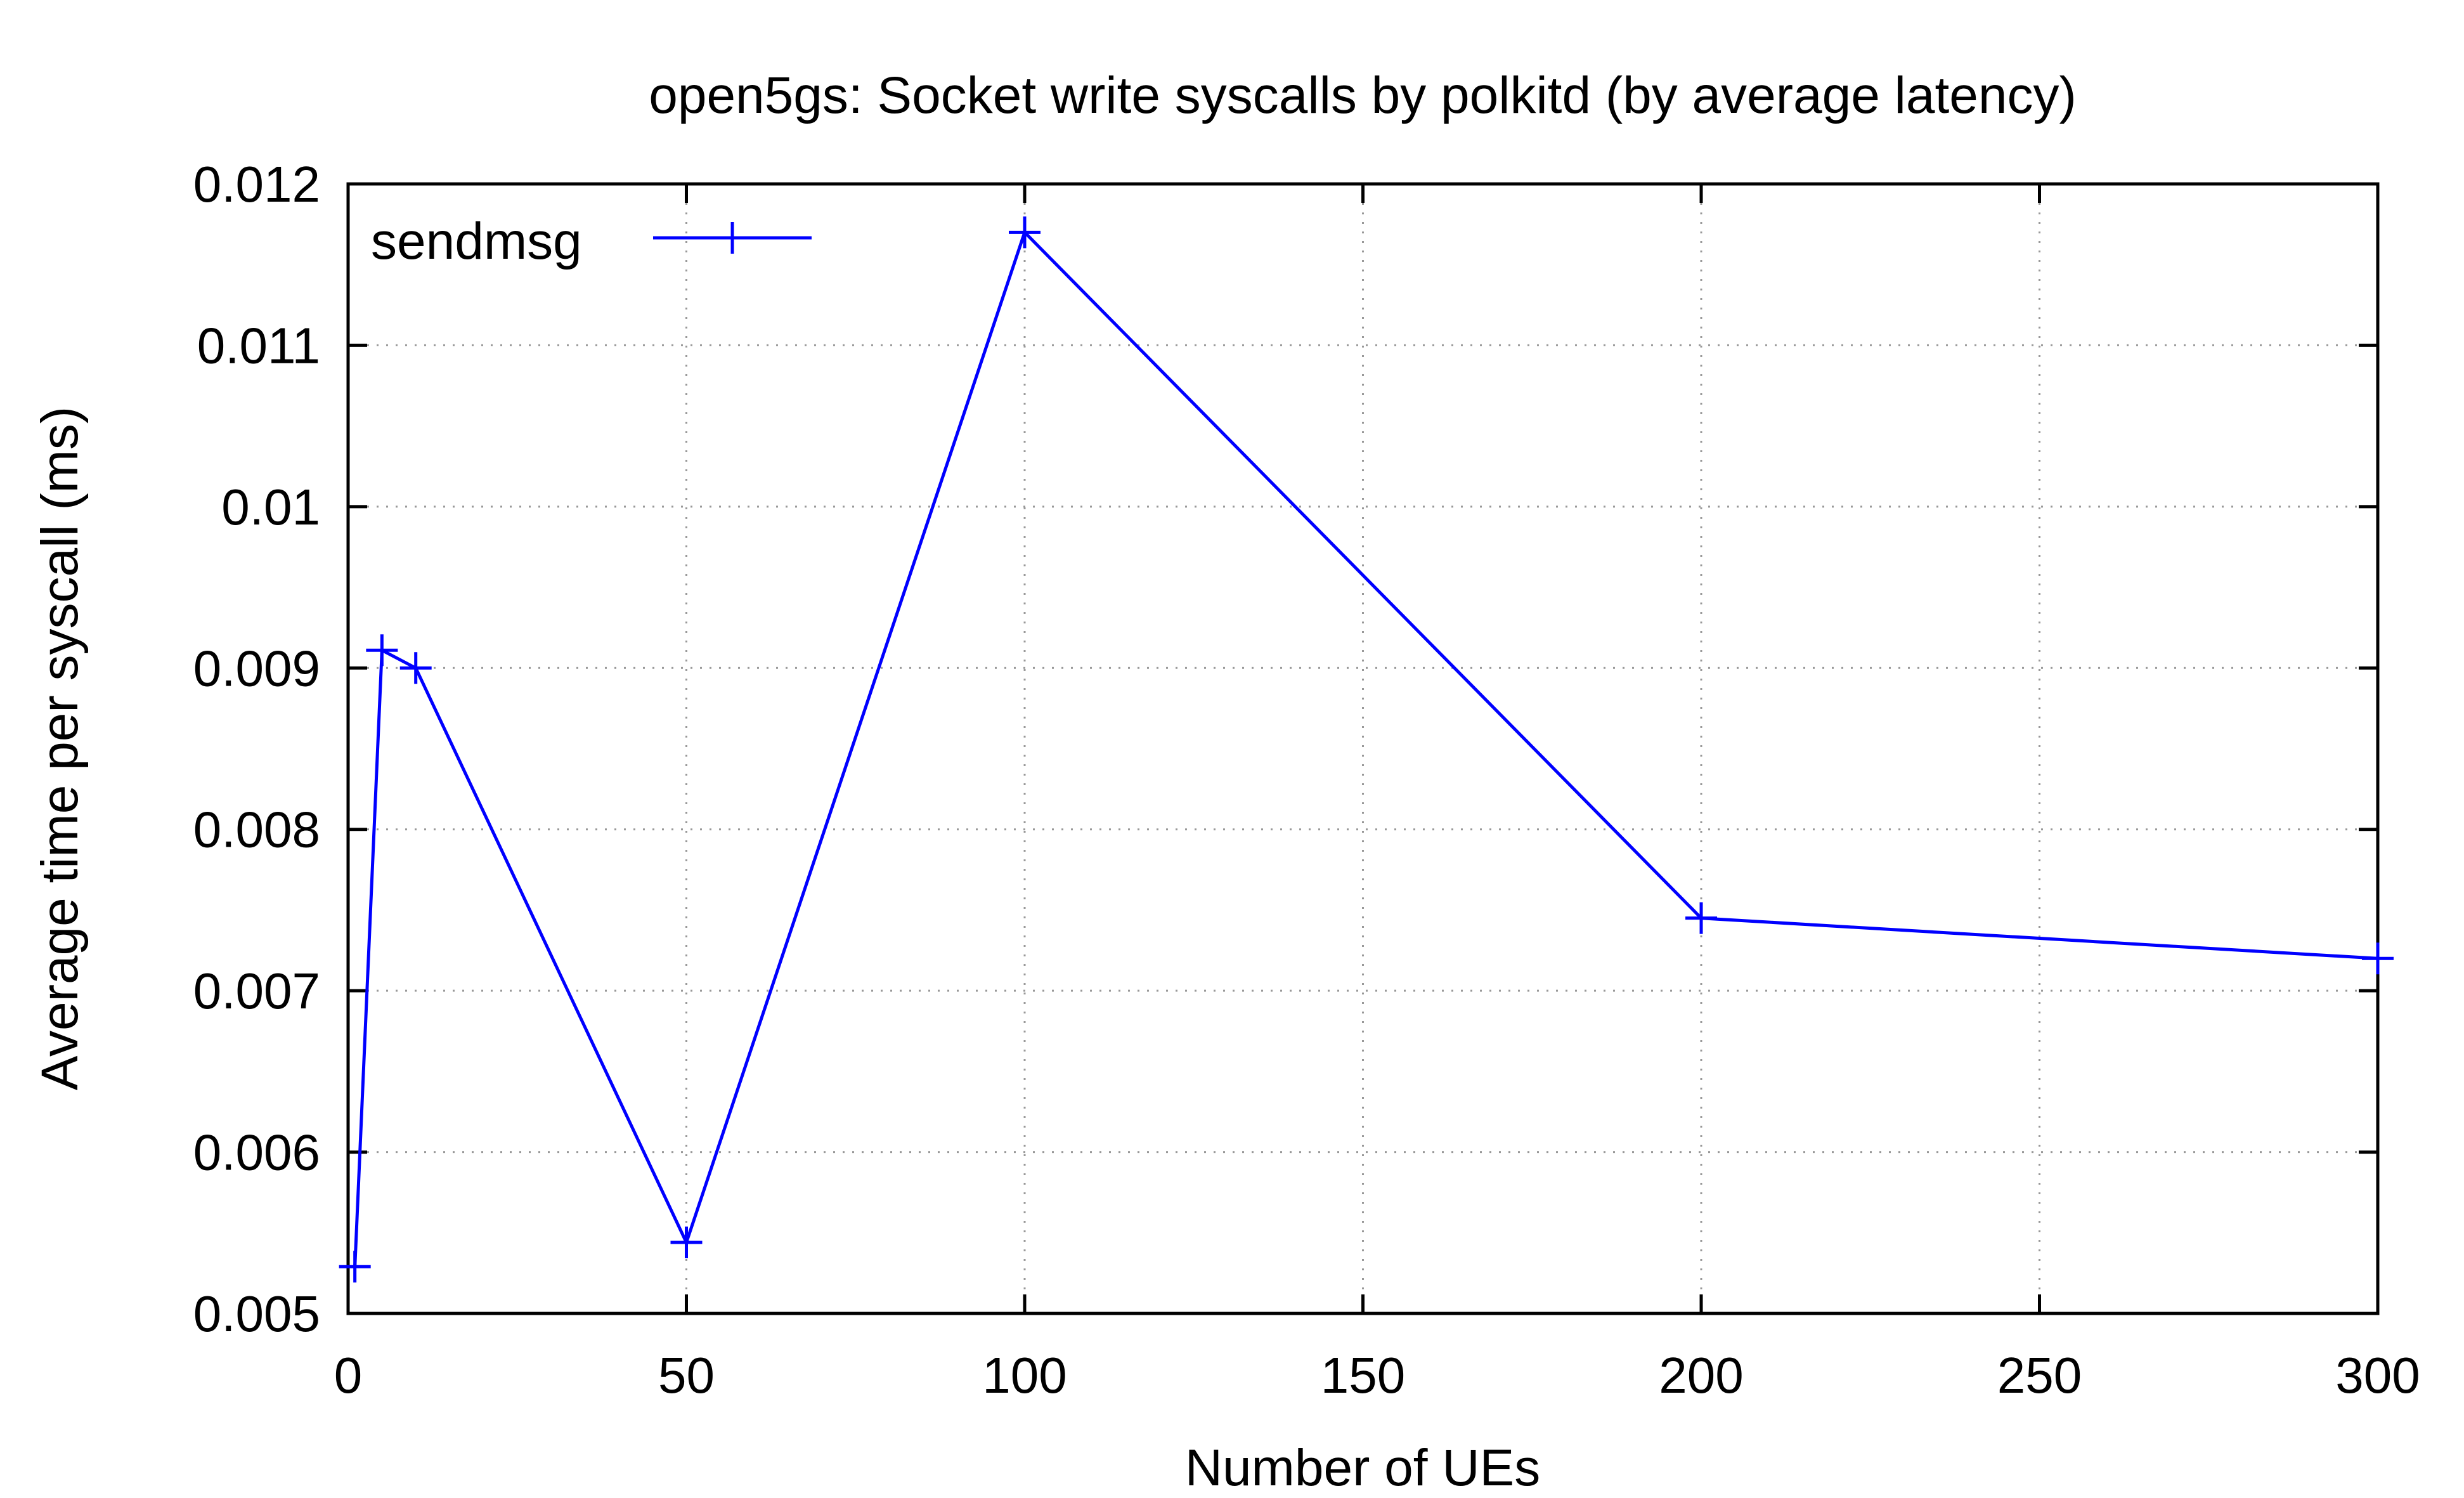  Describe the element at coordinates (591, 241) in the screenshot. I see `legend: sendmsg` at that location.